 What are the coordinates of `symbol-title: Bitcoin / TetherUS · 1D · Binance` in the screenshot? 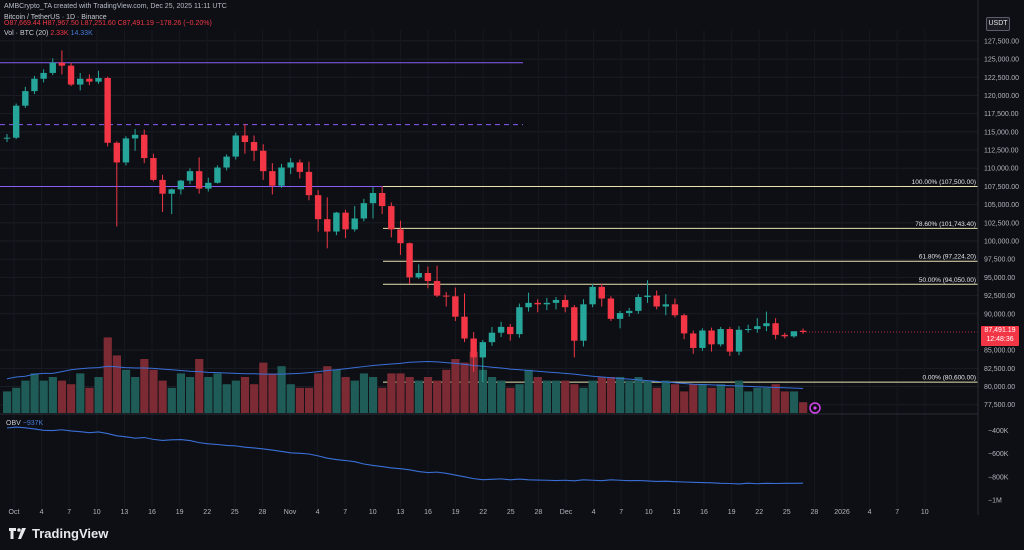 It's located at (55, 17).